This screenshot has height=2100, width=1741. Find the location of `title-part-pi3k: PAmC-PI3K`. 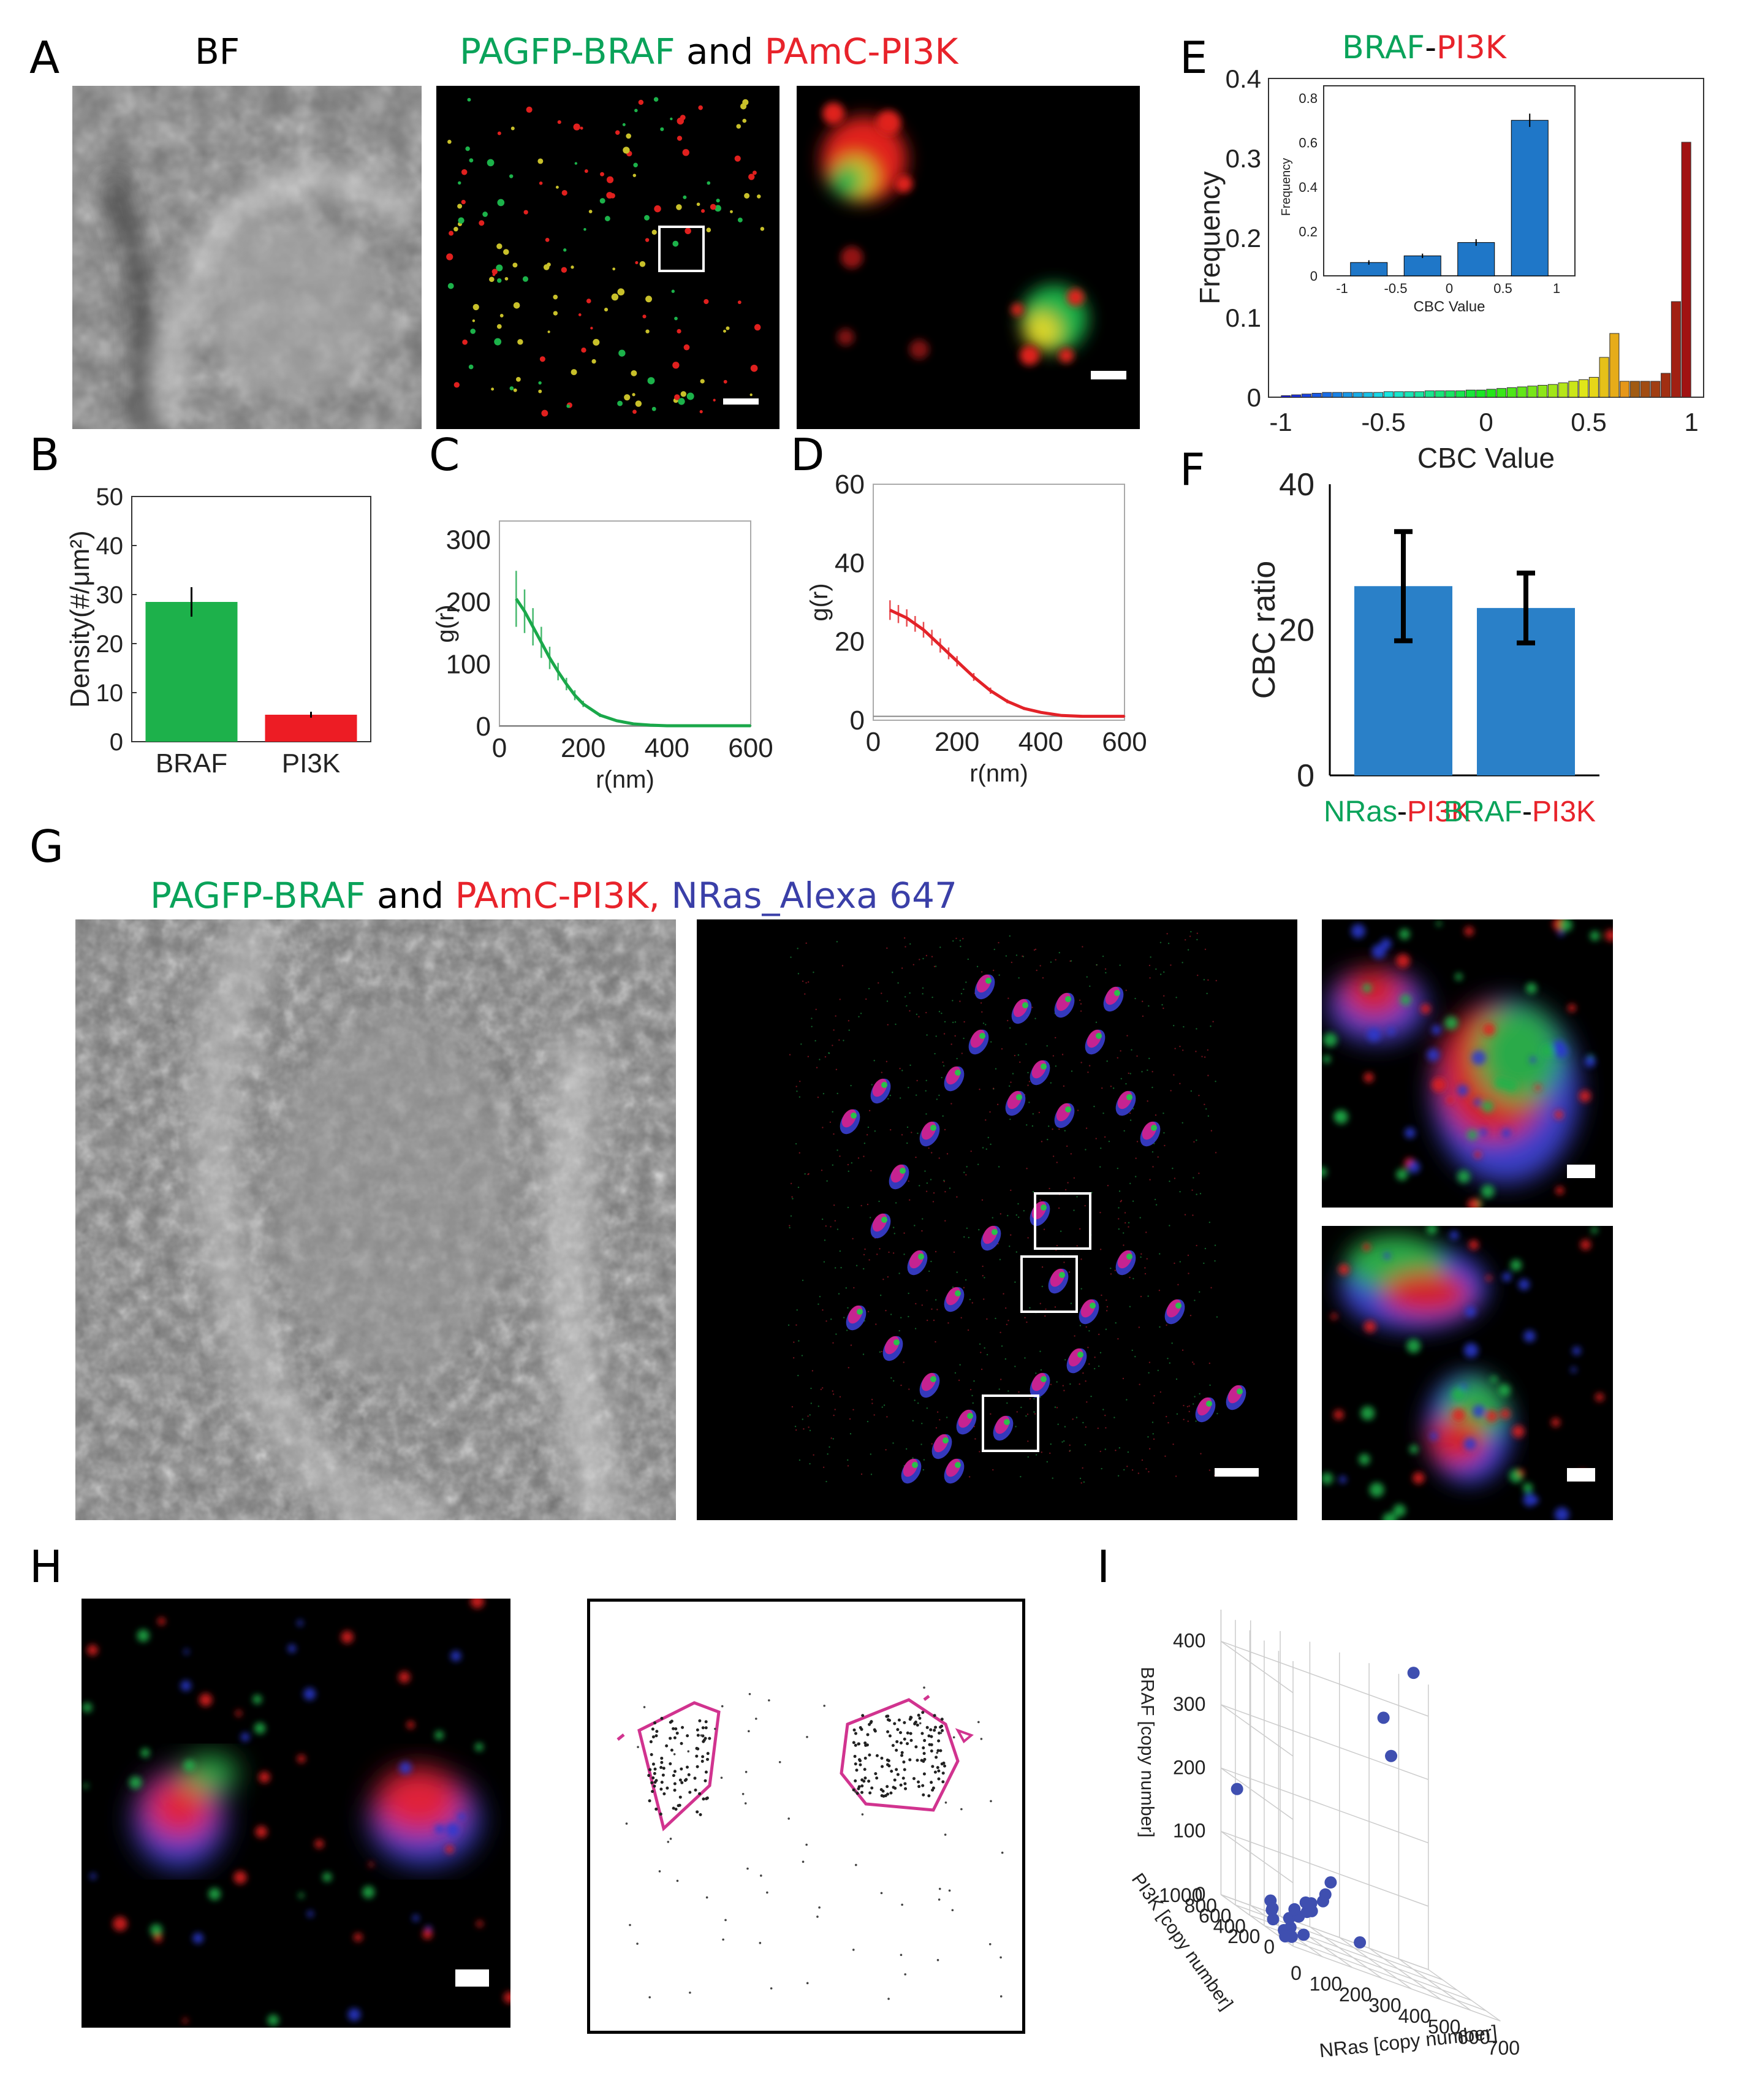

title-part-pi3k: PAmC-PI3K is located at coordinates (861, 52).